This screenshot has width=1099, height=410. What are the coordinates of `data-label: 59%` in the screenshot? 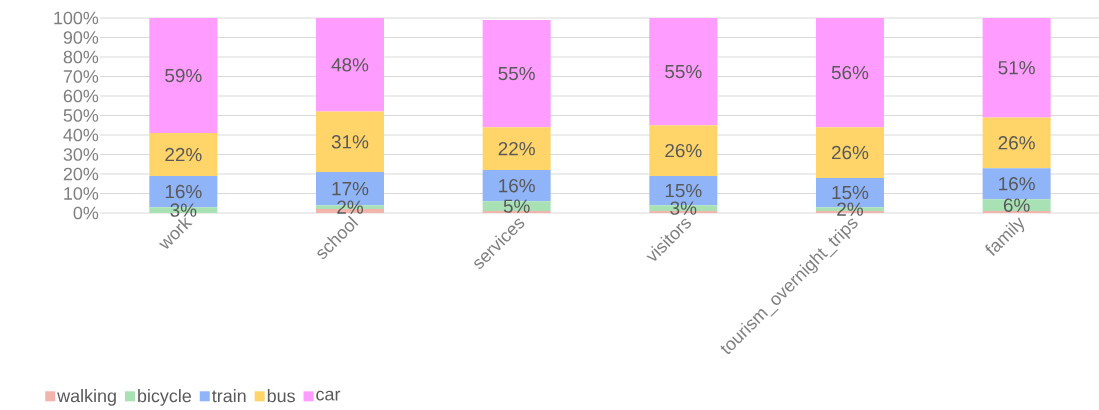 It's located at (183, 75).